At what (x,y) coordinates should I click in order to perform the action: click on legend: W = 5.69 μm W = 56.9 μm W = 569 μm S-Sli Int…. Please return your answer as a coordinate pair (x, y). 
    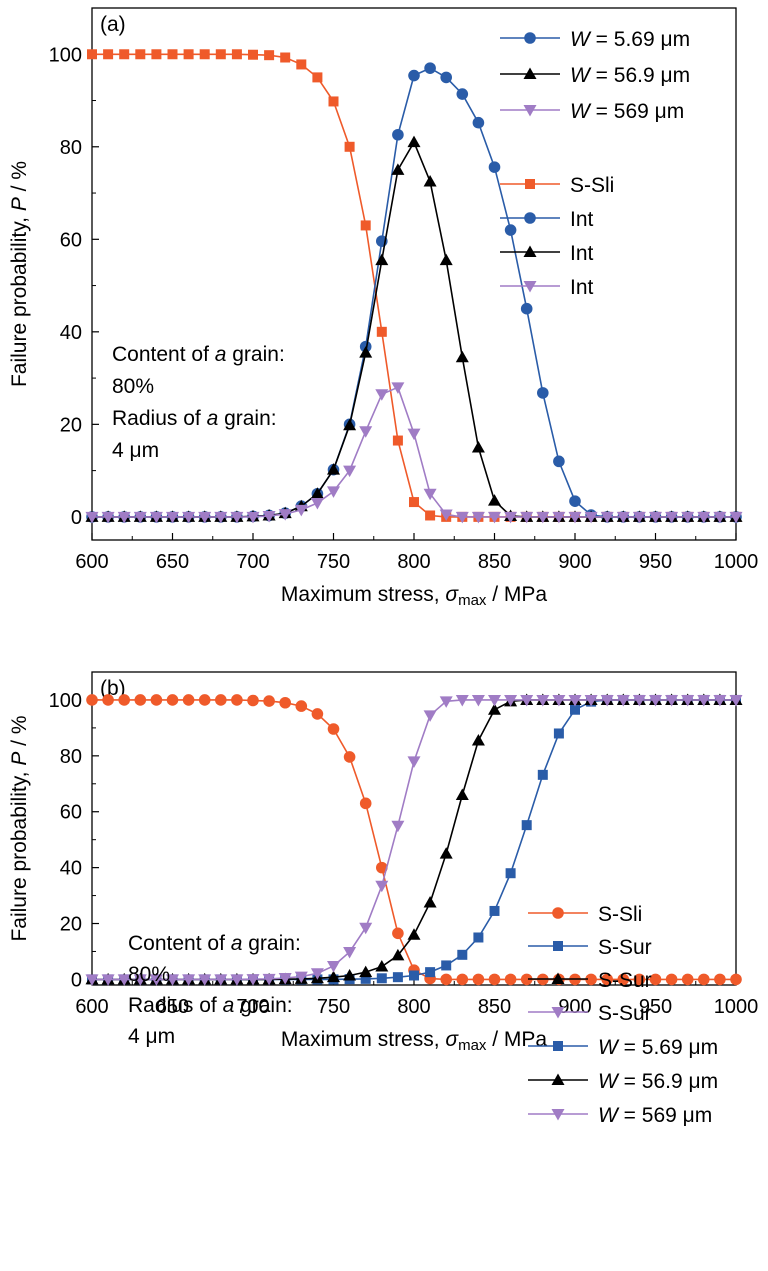
    Looking at the image, I should click on (595, 163).